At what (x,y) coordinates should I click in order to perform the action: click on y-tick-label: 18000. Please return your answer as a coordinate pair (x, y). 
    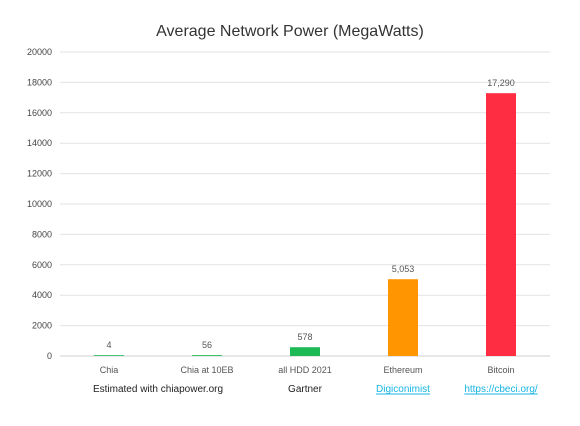
    Looking at the image, I should click on (39, 82).